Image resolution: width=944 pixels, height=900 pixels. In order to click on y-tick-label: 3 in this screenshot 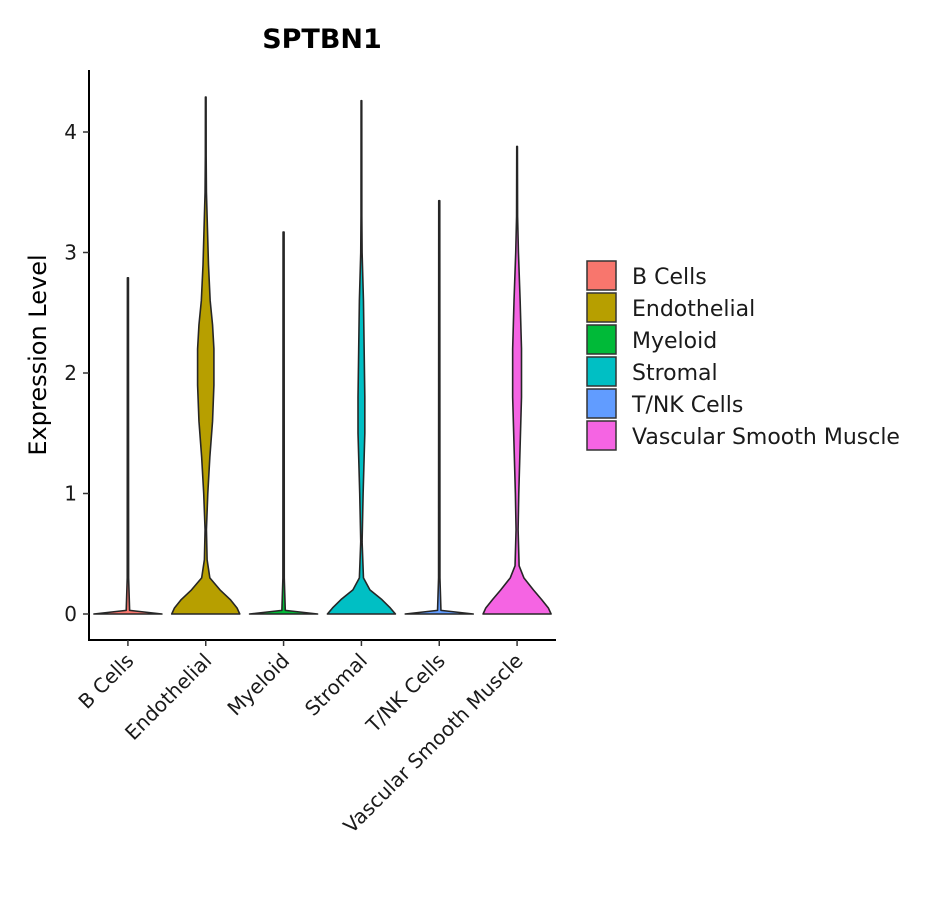, I will do `click(70, 253)`.